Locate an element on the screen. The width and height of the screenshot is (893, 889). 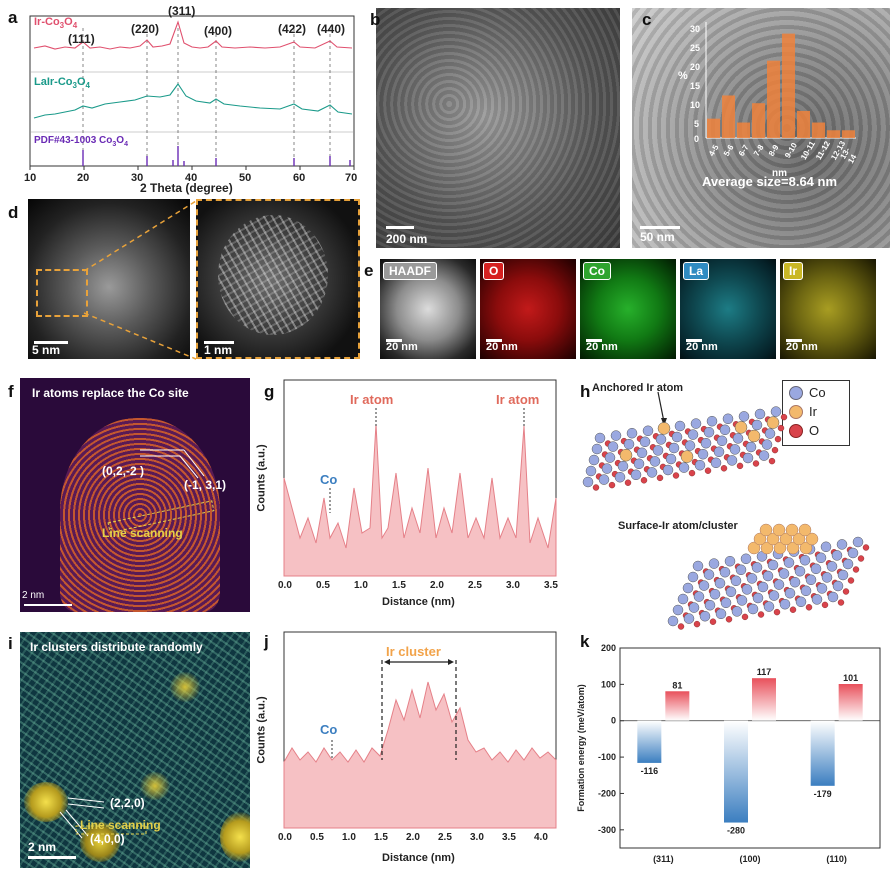
x-tick: 60 is located at coordinates (299, 178).